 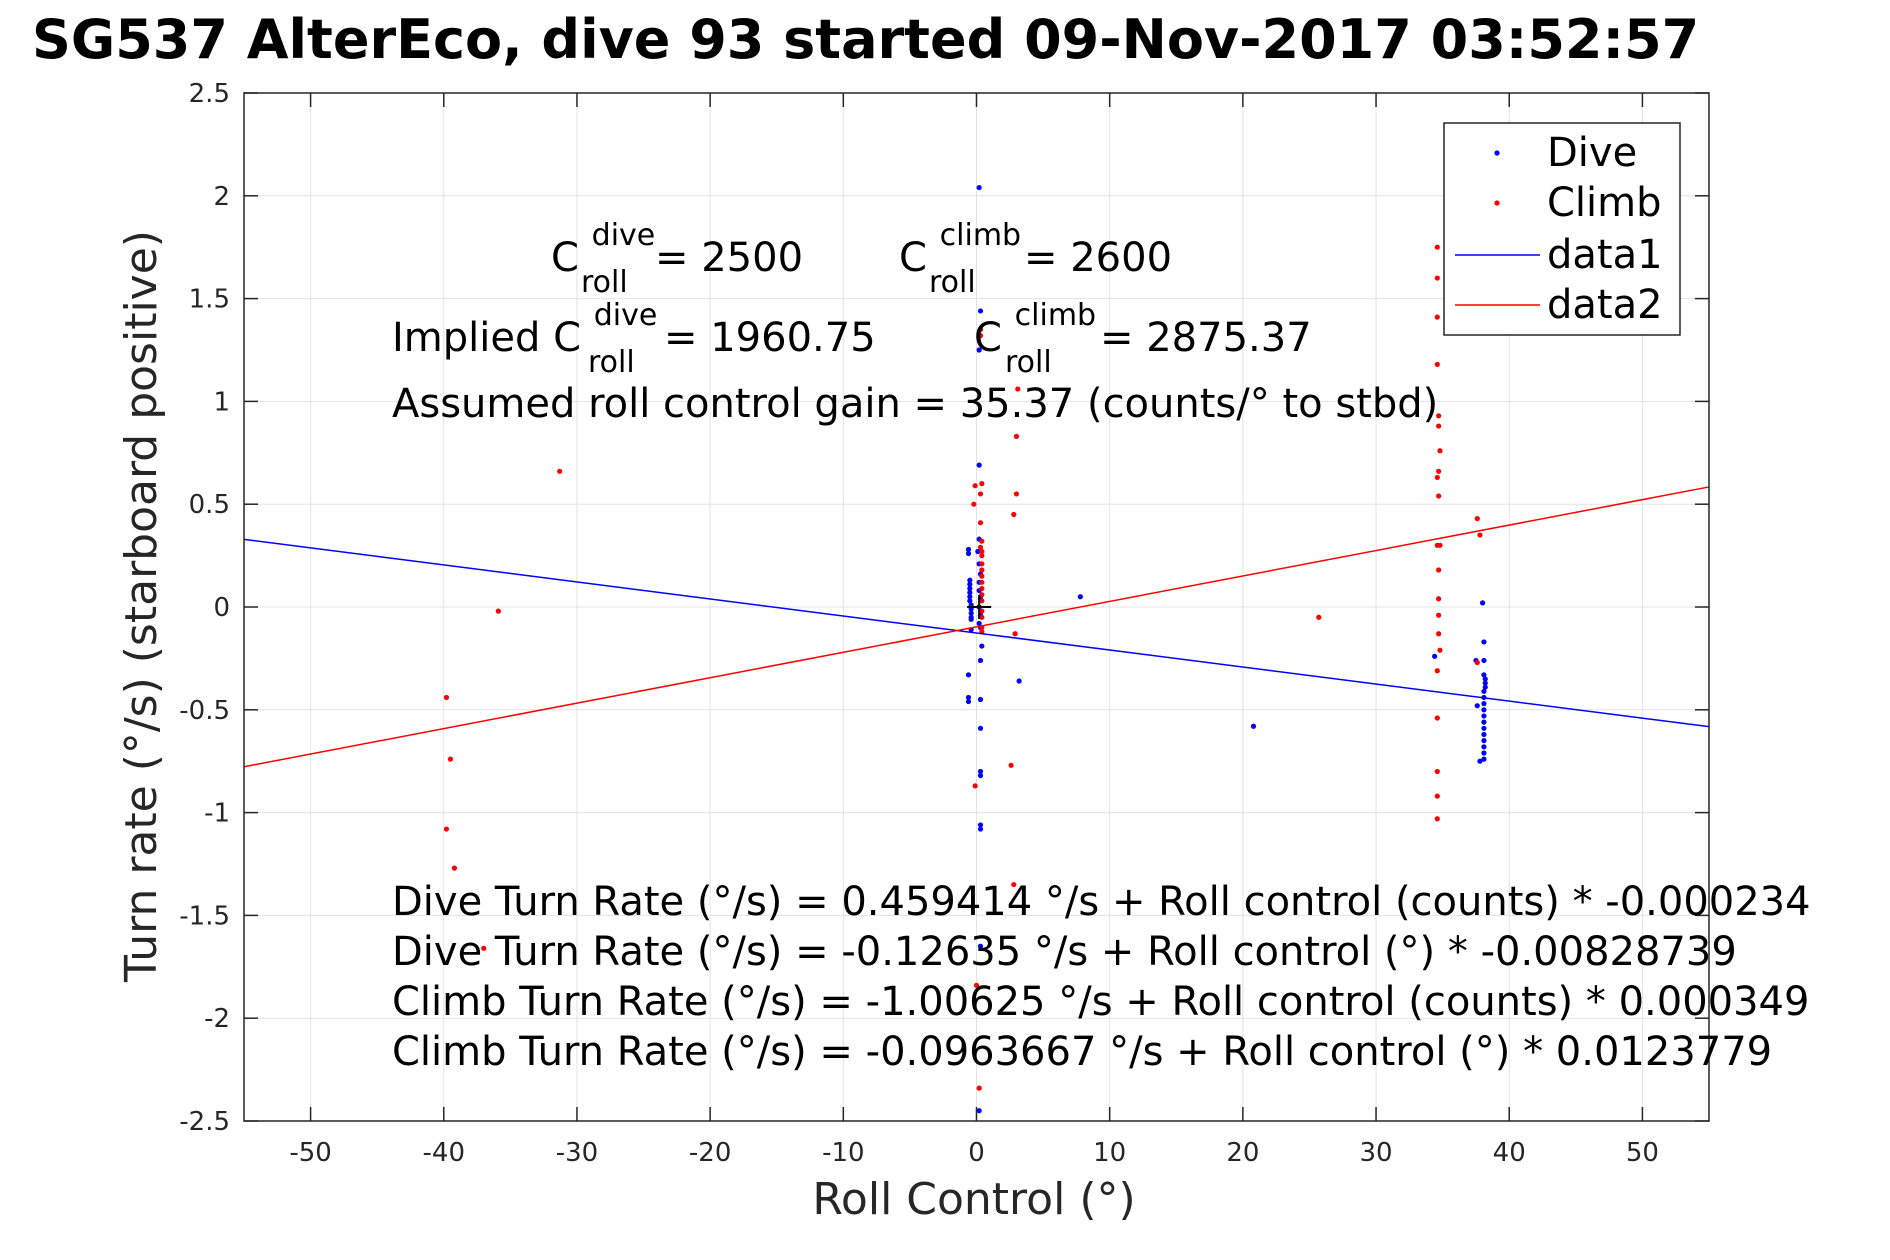 What do you see at coordinates (1206, 338) in the screenshot?
I see `implied-climb-value: = 2875.37` at bounding box center [1206, 338].